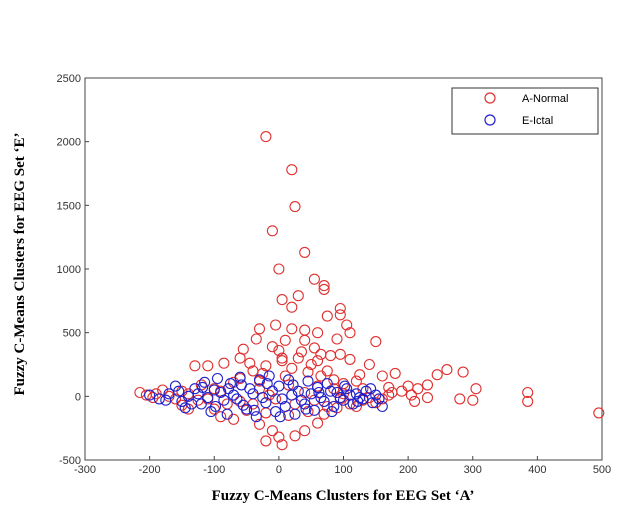 The height and width of the screenshot is (519, 624). I want to click on y-tick-label: 0, so click(78, 397).